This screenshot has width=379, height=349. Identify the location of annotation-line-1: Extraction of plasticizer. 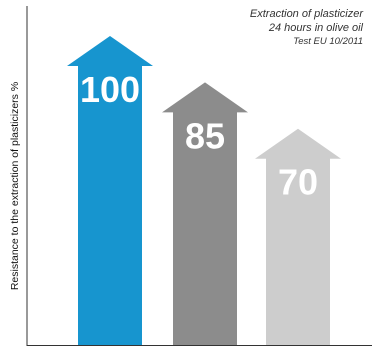
(306, 14).